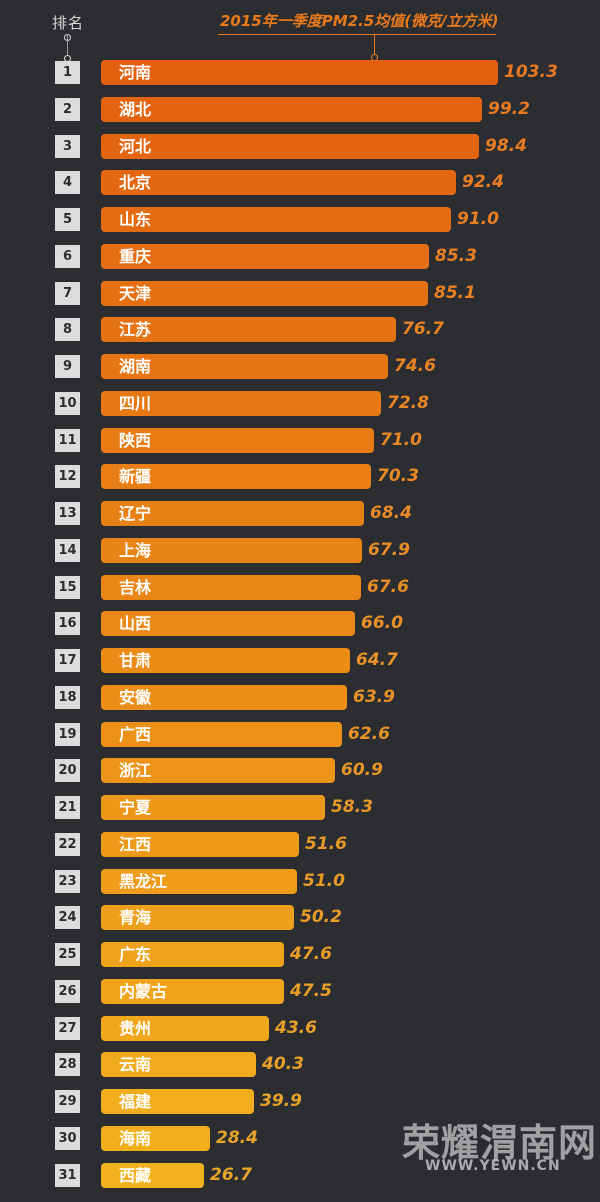 This screenshot has height=1202, width=600. Describe the element at coordinates (67, 293) in the screenshot. I see `rank-number: 7` at that location.